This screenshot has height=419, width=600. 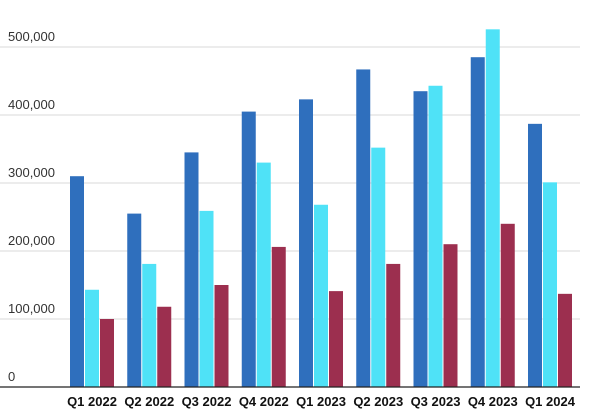 What do you see at coordinates (207, 401) in the screenshot?
I see `x-category-label: Q3 2022` at bounding box center [207, 401].